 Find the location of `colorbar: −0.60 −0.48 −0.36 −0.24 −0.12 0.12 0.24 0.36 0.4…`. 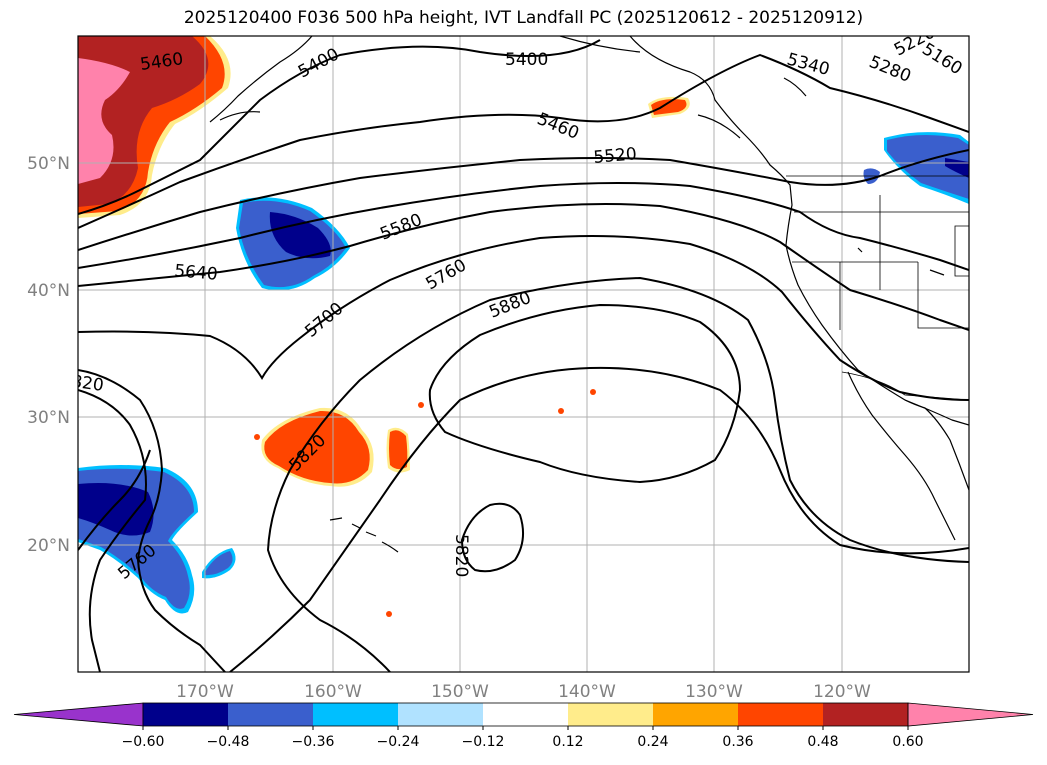

colorbar: −0.60 −0.48 −0.36 −0.24 −0.12 0.12 0.24 0.36 0.4… is located at coordinates (523, 726).